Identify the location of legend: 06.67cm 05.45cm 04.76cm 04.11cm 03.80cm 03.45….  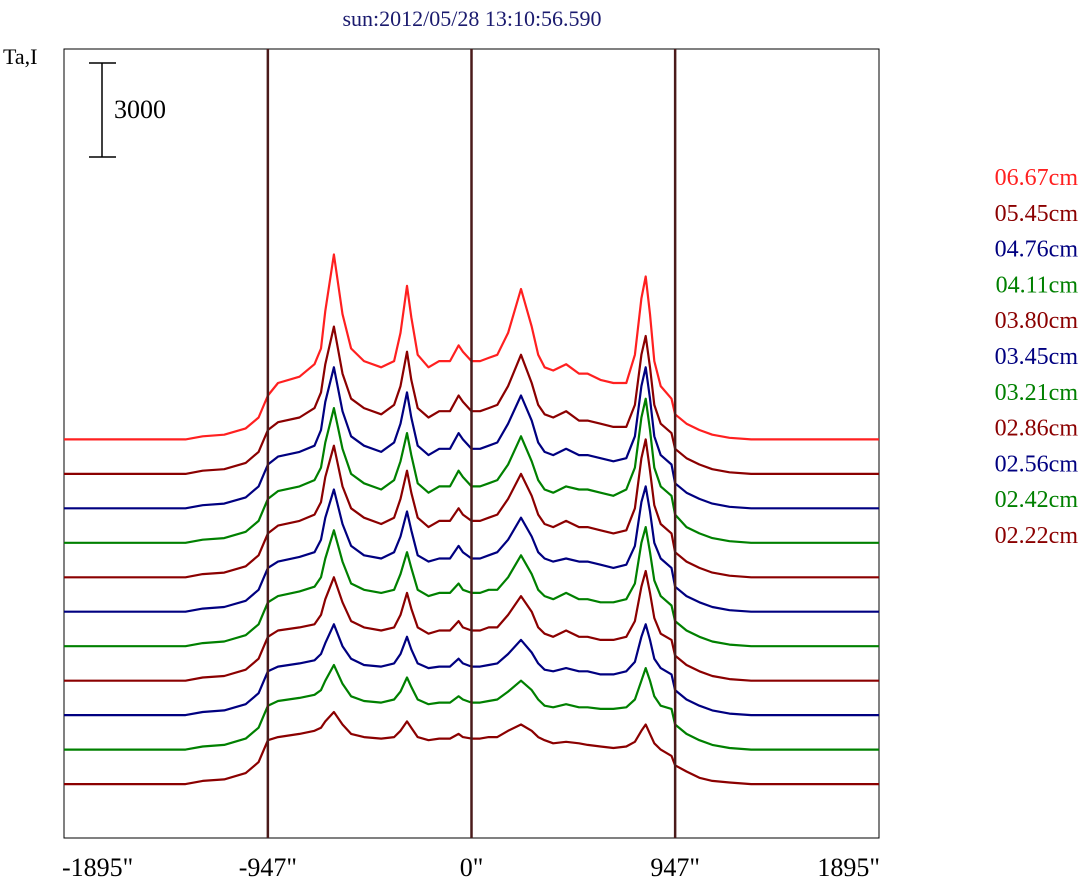
(1037, 357).